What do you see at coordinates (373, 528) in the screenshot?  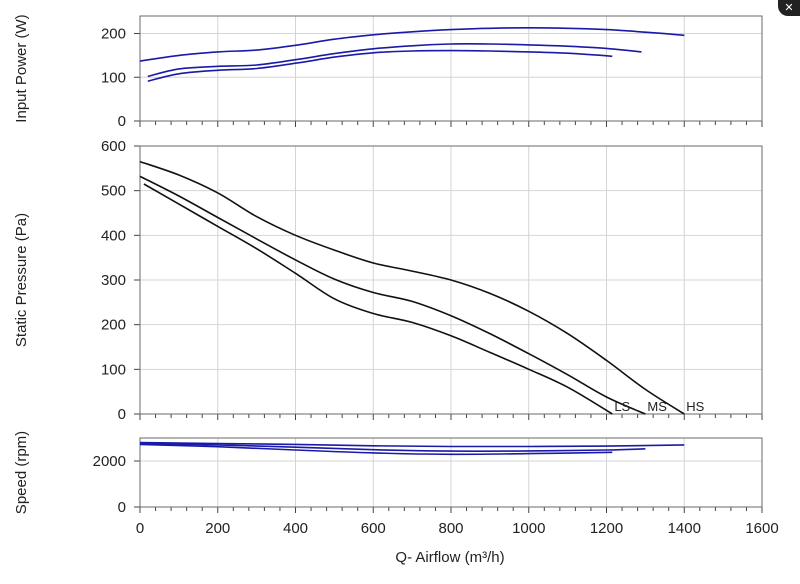 I see `x-tick-label: 600` at bounding box center [373, 528].